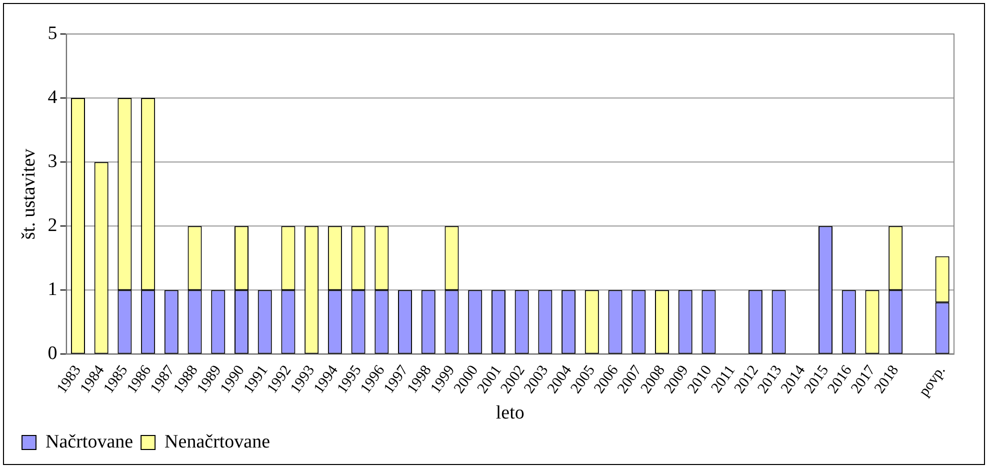 The image size is (988, 468). What do you see at coordinates (217, 441) in the screenshot?
I see `legend-label: Nenačrtovane` at bounding box center [217, 441].